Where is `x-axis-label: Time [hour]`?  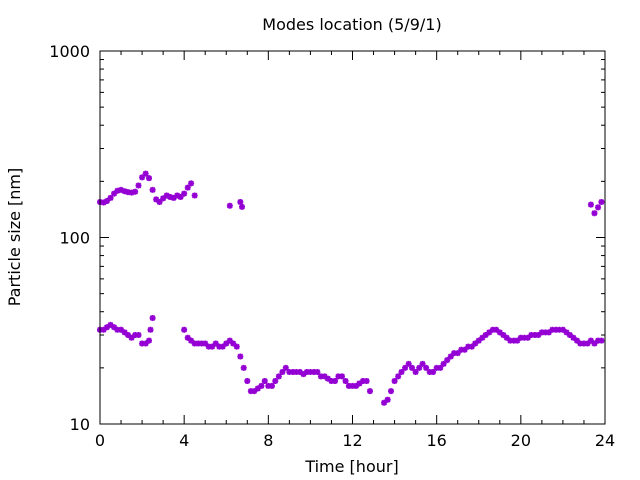
x-axis-label: Time [hour] is located at coordinates (351, 466).